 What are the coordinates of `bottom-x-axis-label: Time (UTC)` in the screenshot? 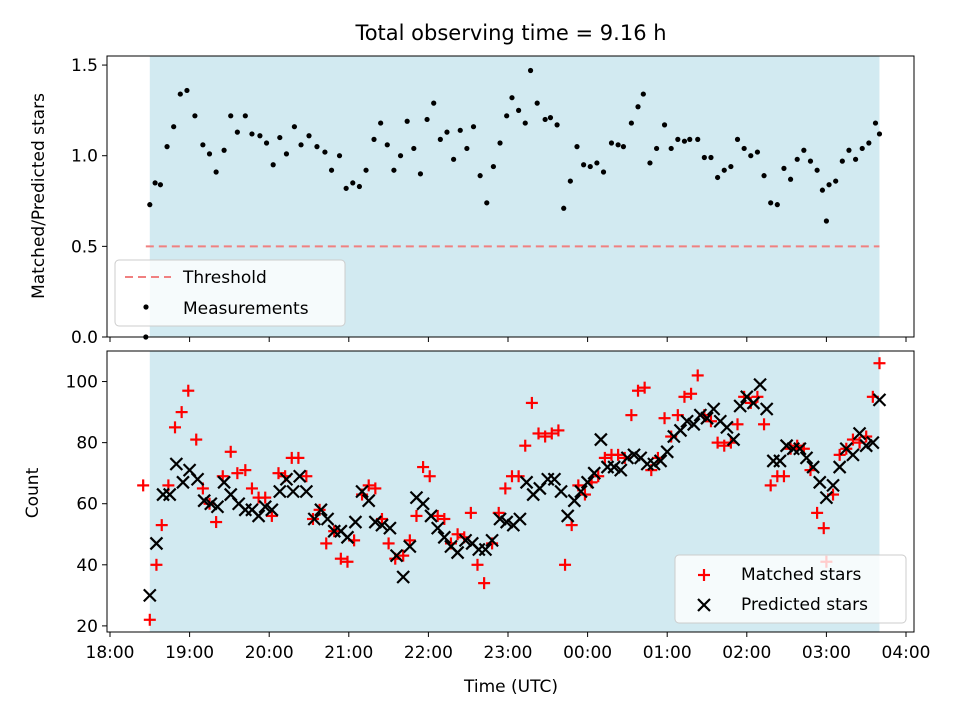 It's located at (510, 687).